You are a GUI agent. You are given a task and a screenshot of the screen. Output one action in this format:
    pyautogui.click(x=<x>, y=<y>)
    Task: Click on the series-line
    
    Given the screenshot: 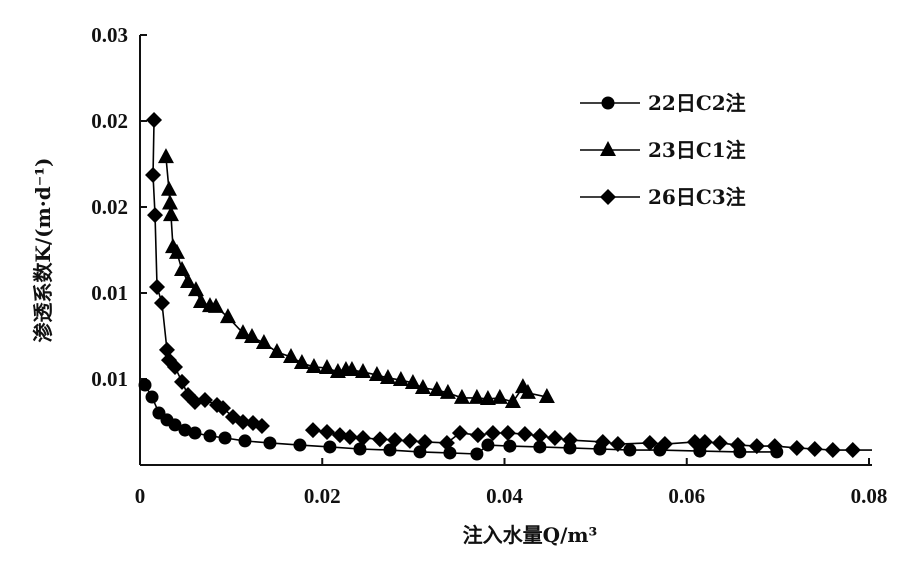 What is the action you would take?
    pyautogui.click(x=207, y=273)
    